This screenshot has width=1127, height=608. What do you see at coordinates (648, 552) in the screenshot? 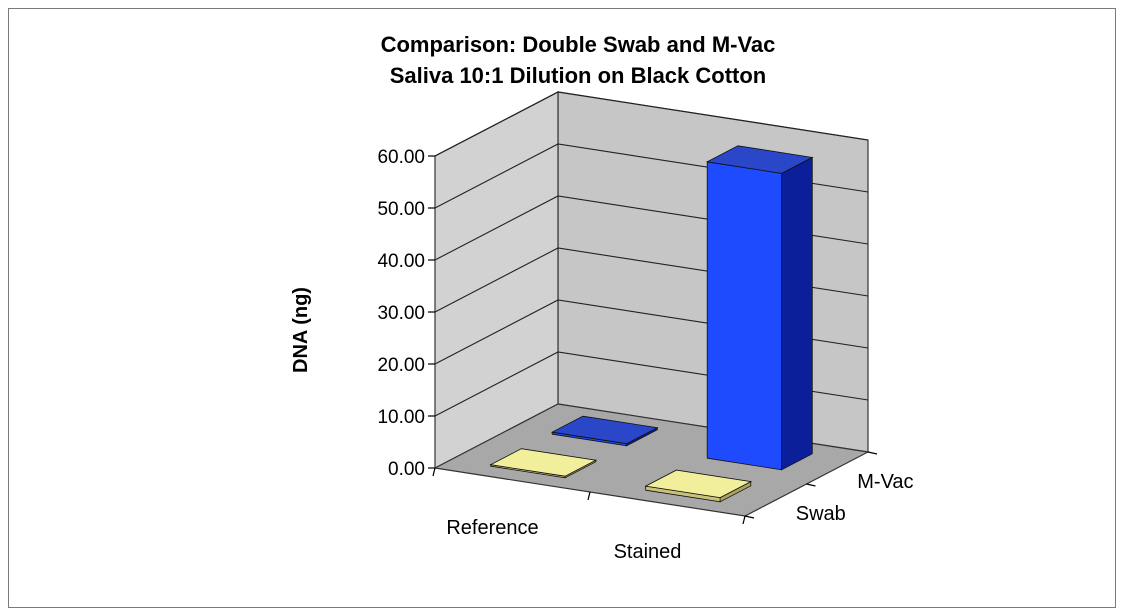
I see `x-tick-label: Stained` at bounding box center [648, 552].